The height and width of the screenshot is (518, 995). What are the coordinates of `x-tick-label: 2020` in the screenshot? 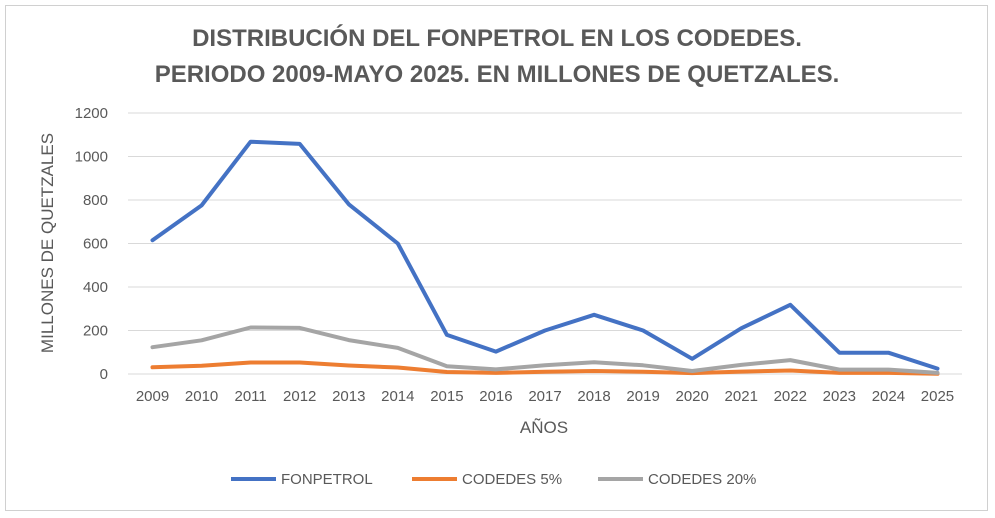 It's located at (691, 396).